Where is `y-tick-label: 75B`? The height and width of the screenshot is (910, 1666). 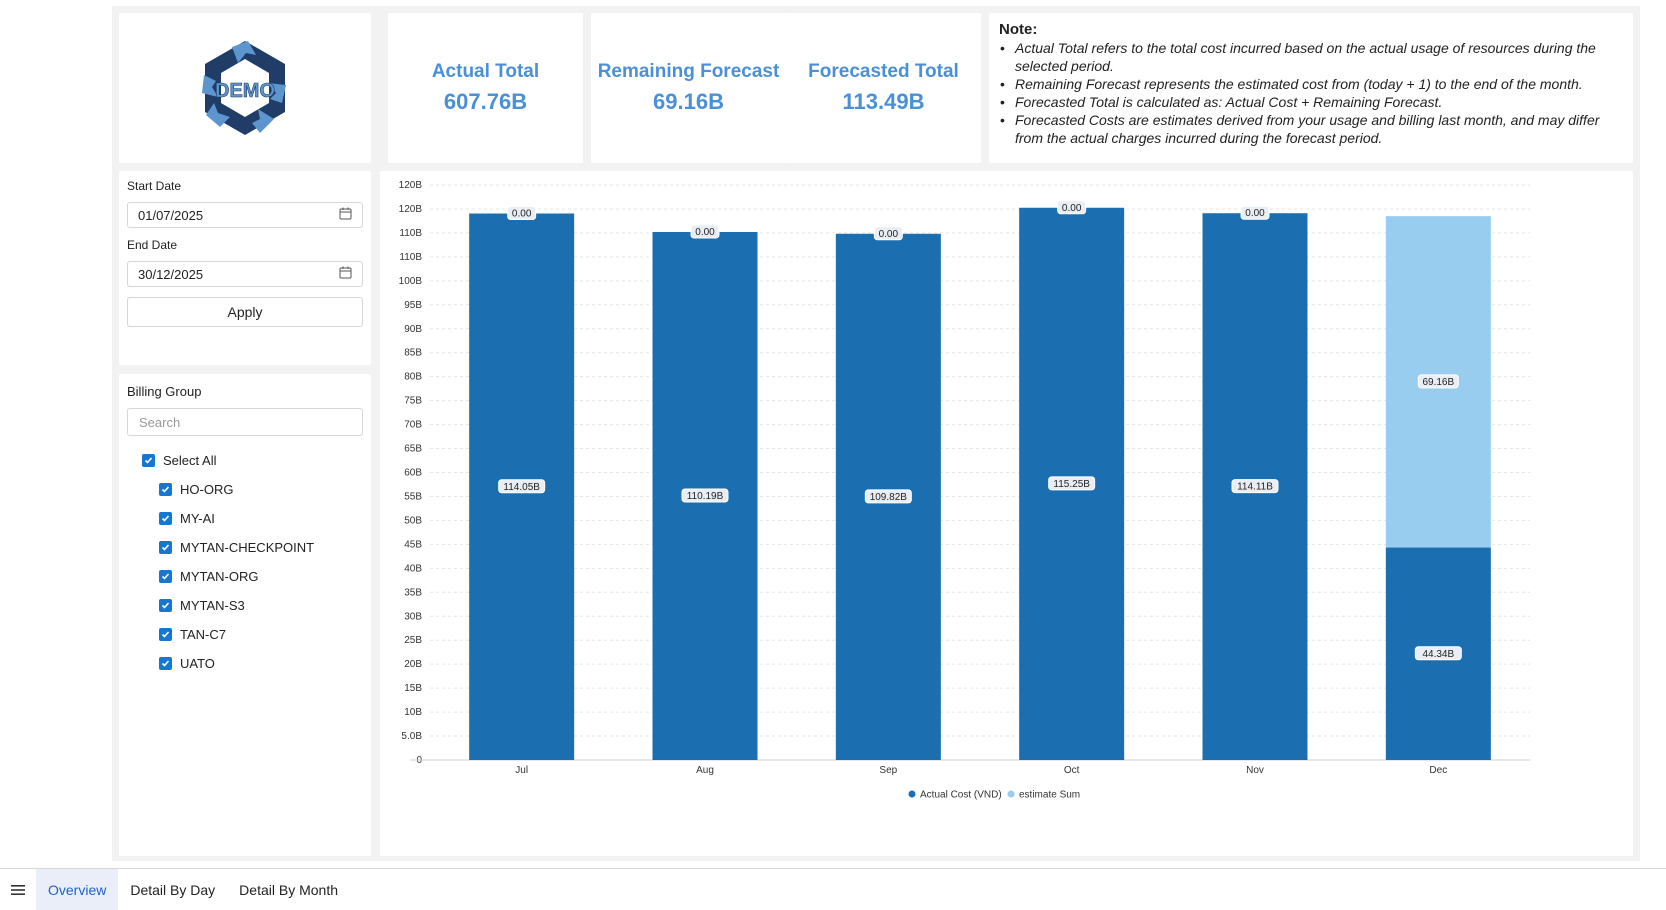 y-tick-label: 75B is located at coordinates (413, 401).